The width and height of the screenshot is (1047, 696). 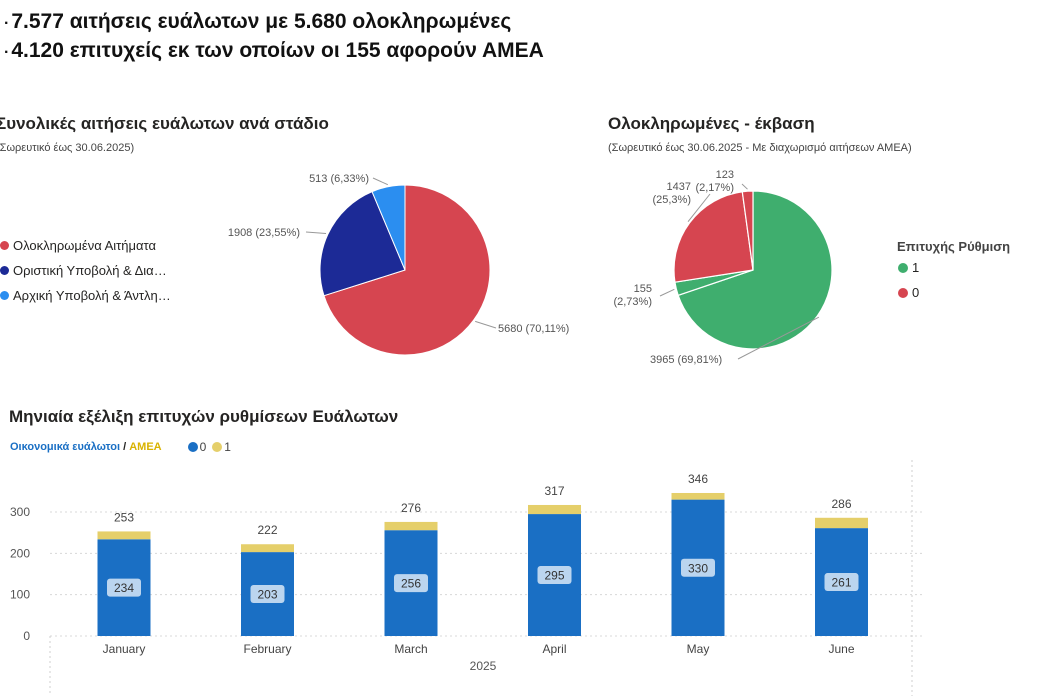 What do you see at coordinates (267, 649) in the screenshot?
I see `x-tick-label: February` at bounding box center [267, 649].